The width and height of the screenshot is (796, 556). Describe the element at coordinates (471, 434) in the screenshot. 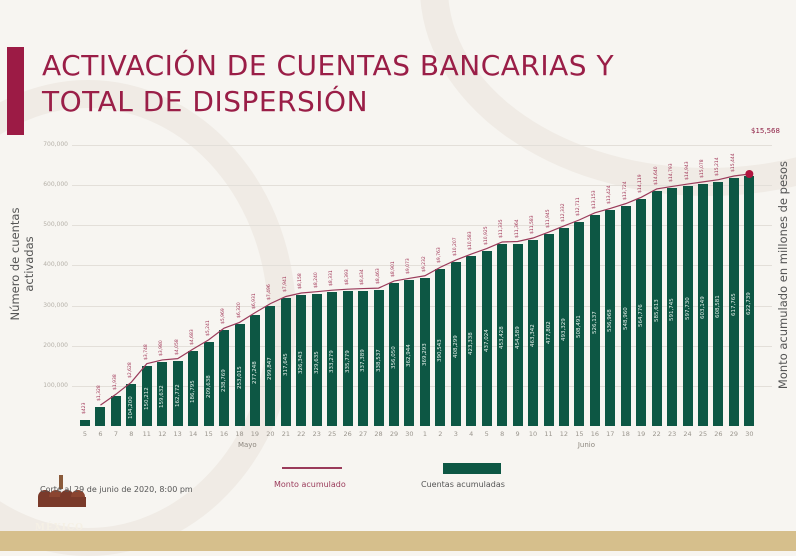

I see `x-tick-label: 4` at that location.